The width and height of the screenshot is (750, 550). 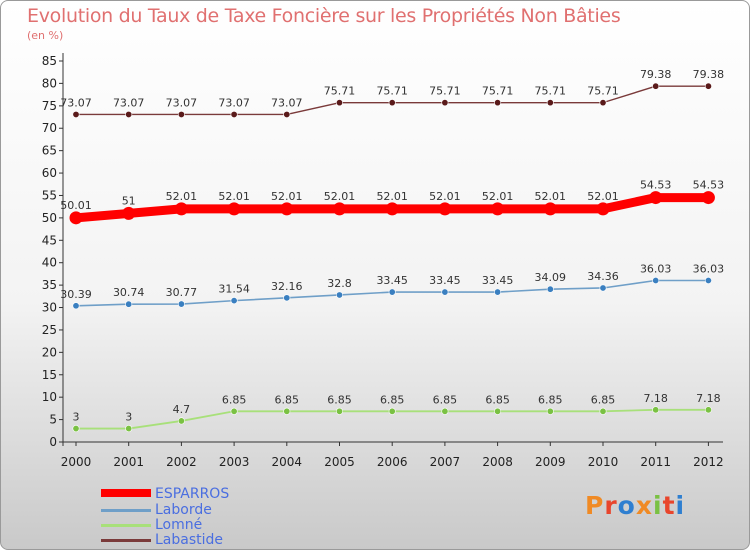 What do you see at coordinates (49, 397) in the screenshot?
I see `y-tick-label-10: 10` at bounding box center [49, 397].